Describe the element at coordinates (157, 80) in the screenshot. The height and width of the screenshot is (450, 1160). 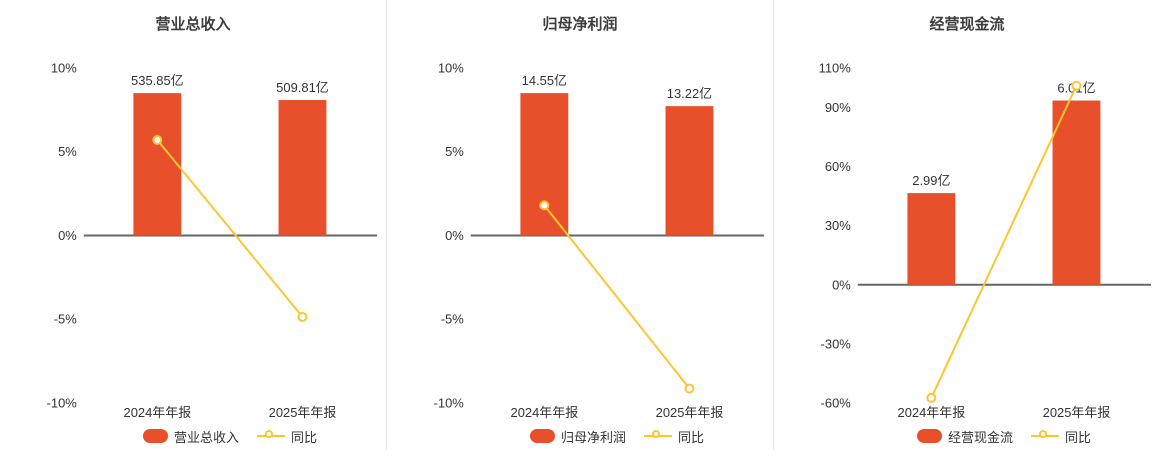
I see `bar-value-label: 535.85亿` at that location.